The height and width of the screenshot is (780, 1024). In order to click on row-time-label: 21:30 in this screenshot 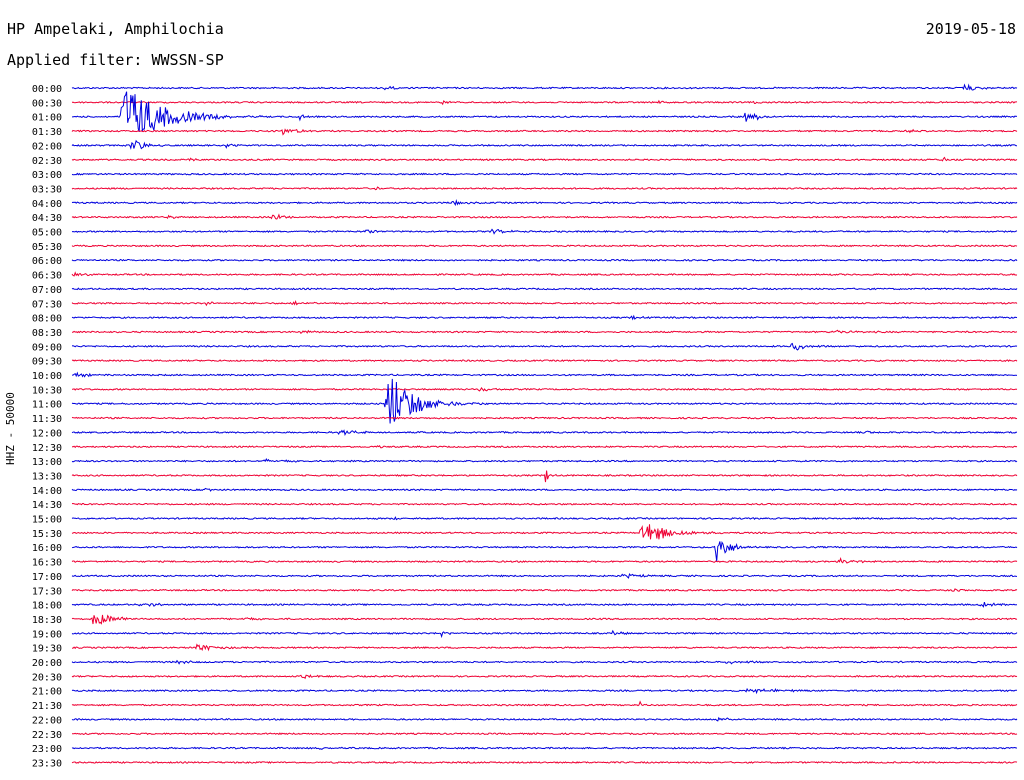, I will do `click(47, 706)`.